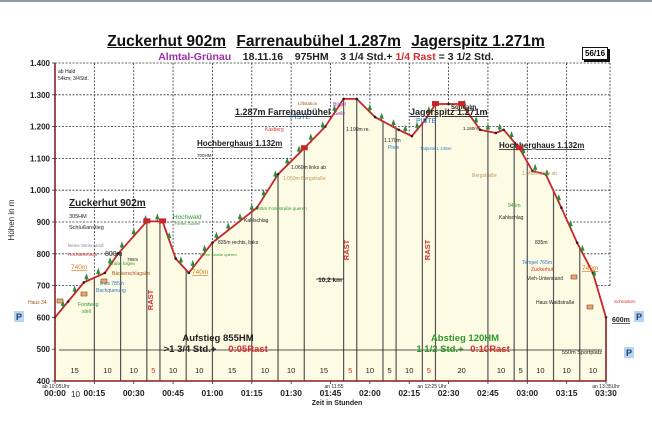 Image resolution: width=652 pixels, height=440 pixels. I want to click on chart-label: 0:05Rast, so click(248, 349).